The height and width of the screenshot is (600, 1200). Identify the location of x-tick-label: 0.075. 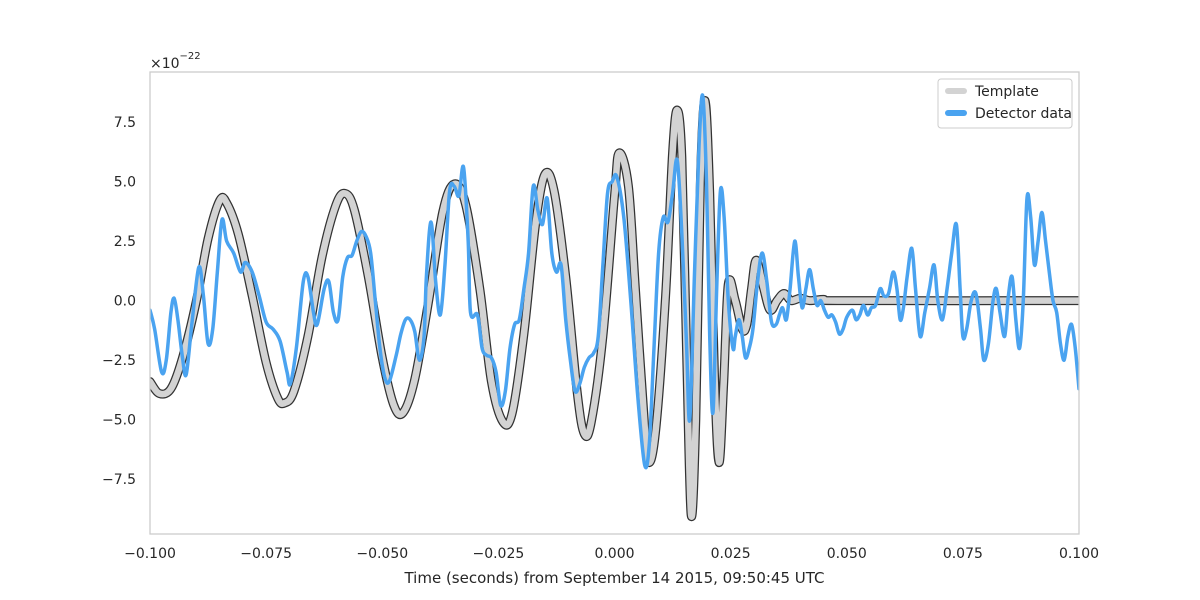
(963, 554).